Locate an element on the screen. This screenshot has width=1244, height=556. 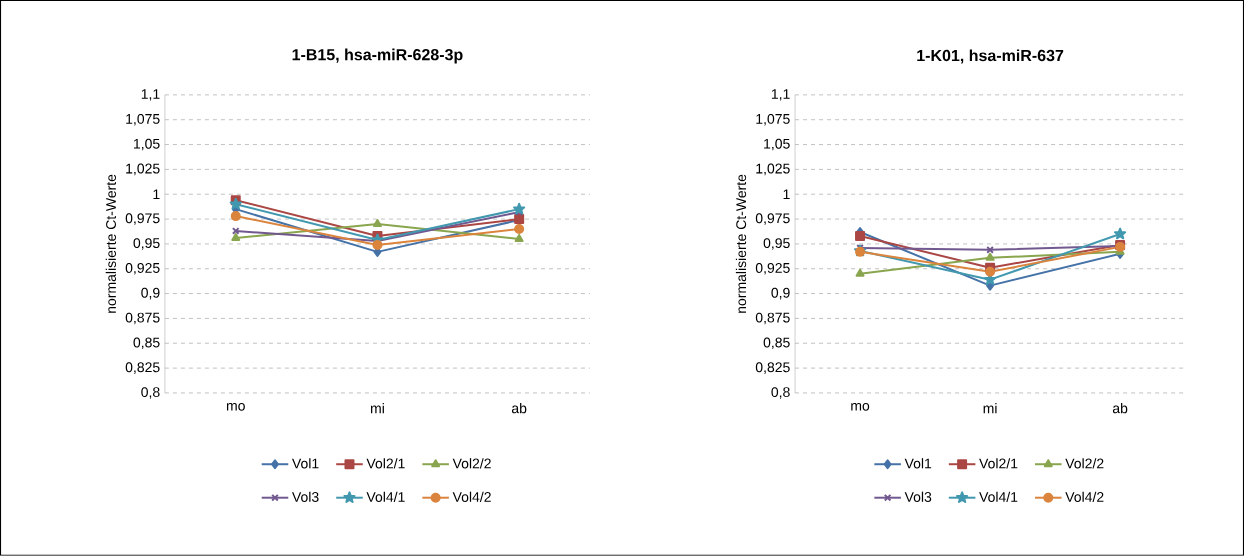
chart-title: 1-B15, hsa-miR-628-3p is located at coordinates (377, 56).